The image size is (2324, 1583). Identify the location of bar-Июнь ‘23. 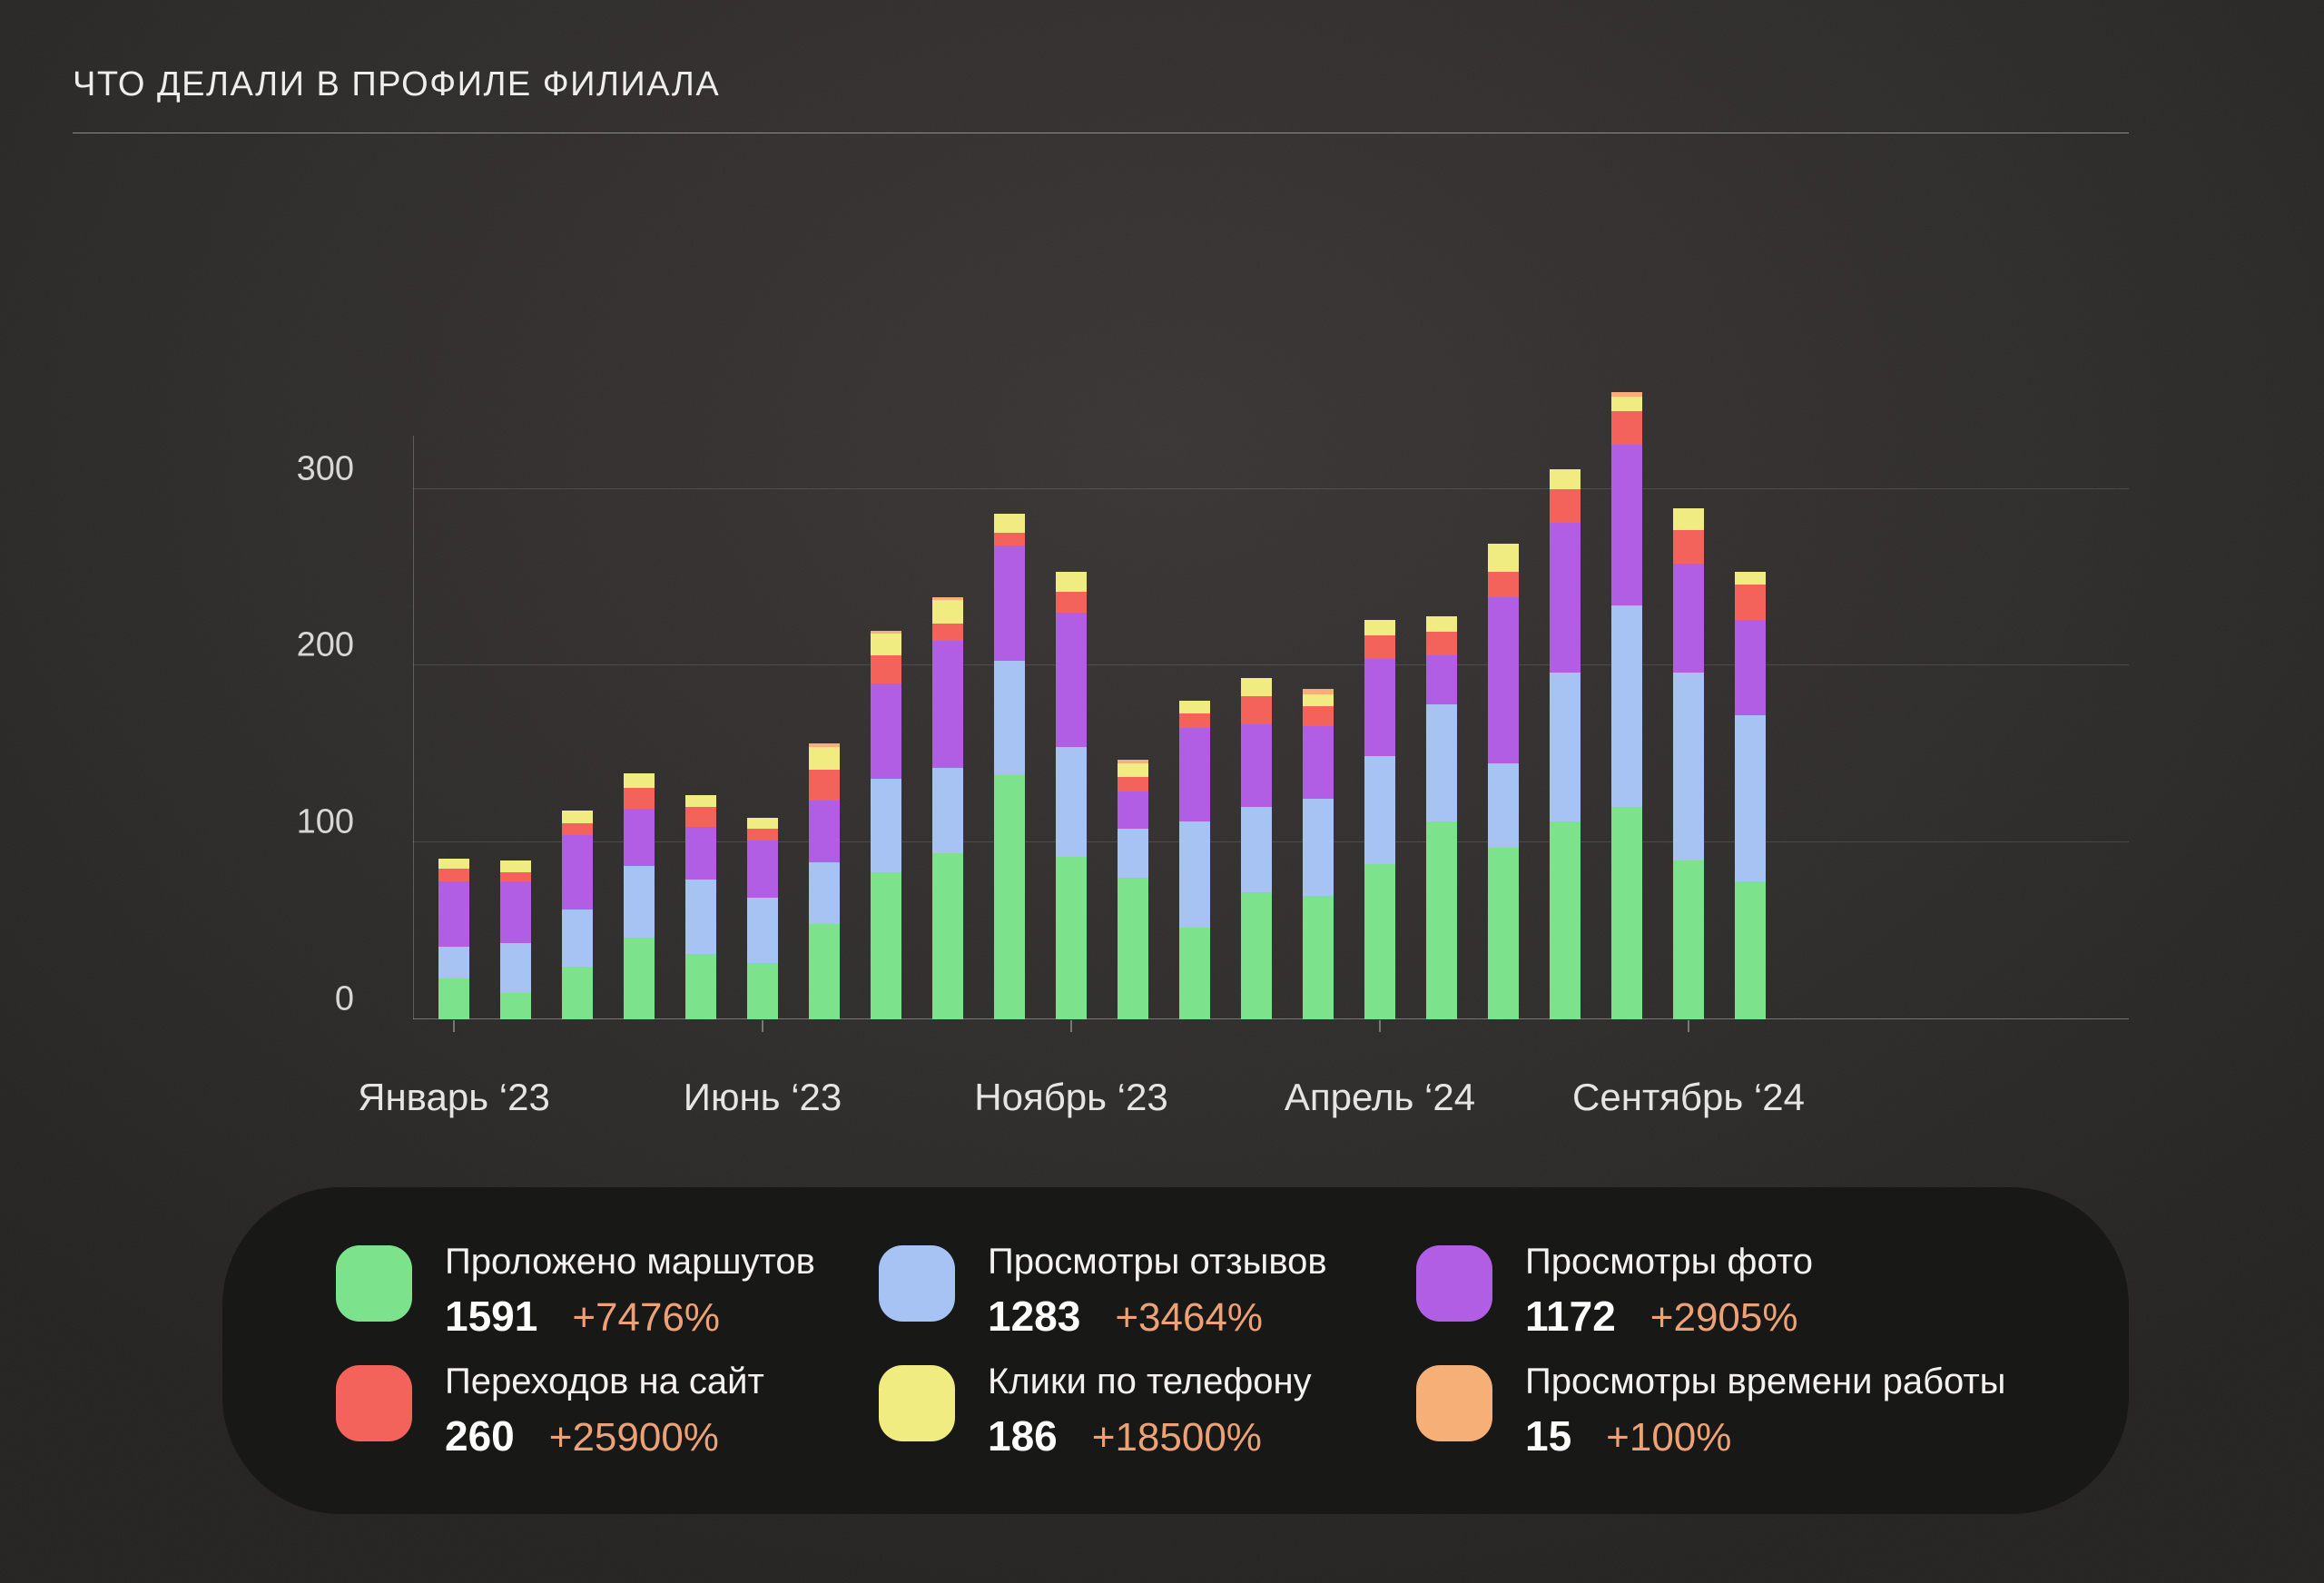
(762, 918).